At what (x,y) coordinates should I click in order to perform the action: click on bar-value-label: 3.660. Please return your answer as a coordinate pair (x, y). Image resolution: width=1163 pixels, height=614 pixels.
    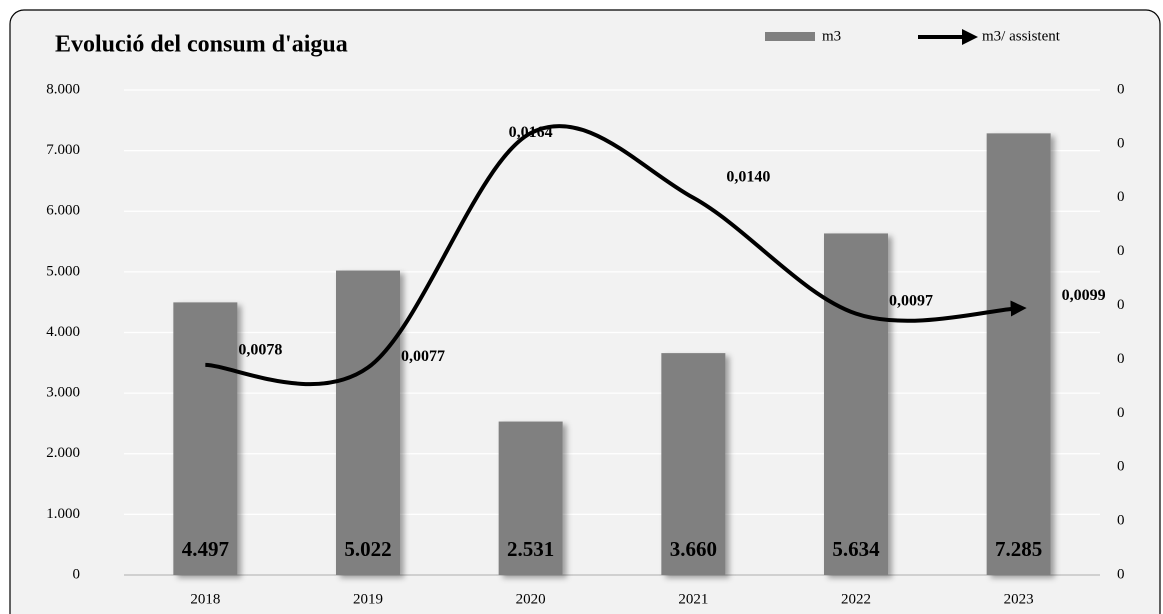
    Looking at the image, I should click on (693, 549).